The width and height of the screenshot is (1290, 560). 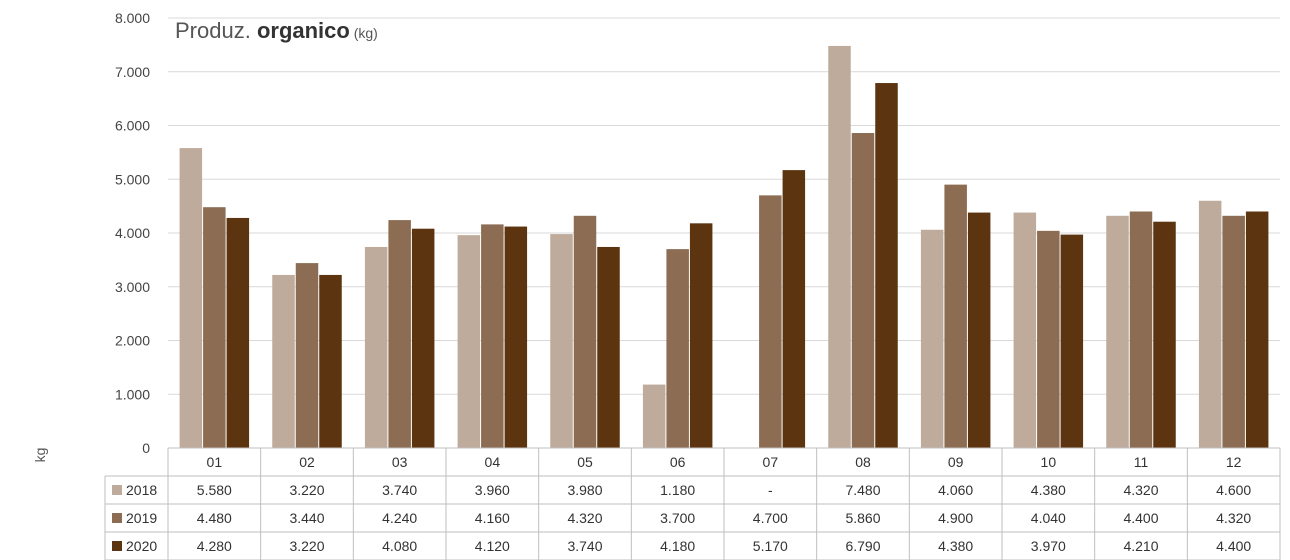 I want to click on category-label: 03, so click(x=400, y=462).